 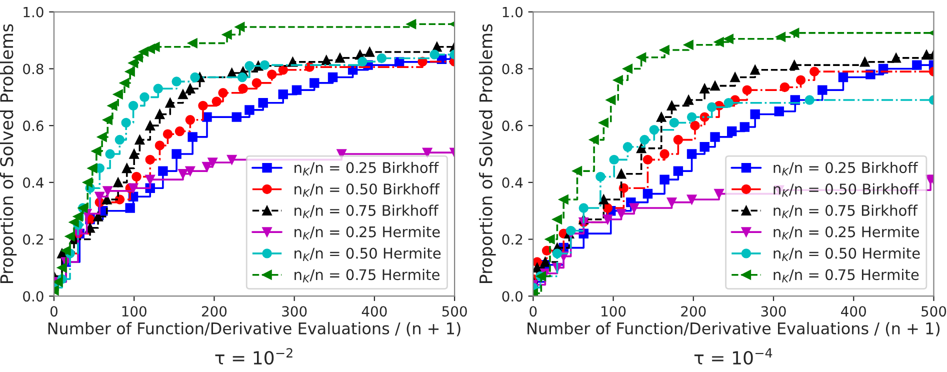 I want to click on text: τ = 10$^{−2}$, so click(x=253, y=356).